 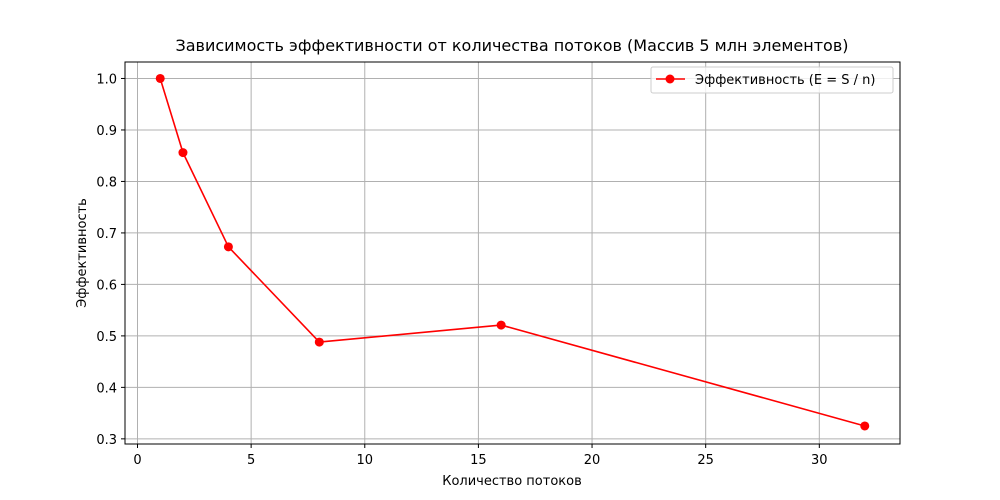 I want to click on y-tick-label: 1.0, so click(x=106, y=79).